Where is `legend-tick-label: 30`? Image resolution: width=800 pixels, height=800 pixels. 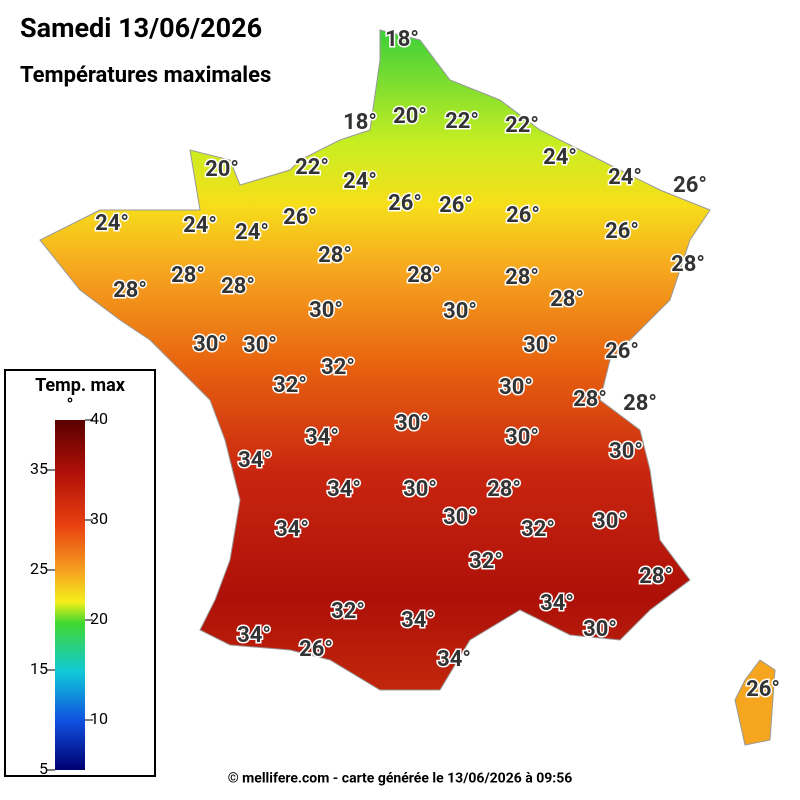
legend-tick-label: 30 is located at coordinates (99, 518).